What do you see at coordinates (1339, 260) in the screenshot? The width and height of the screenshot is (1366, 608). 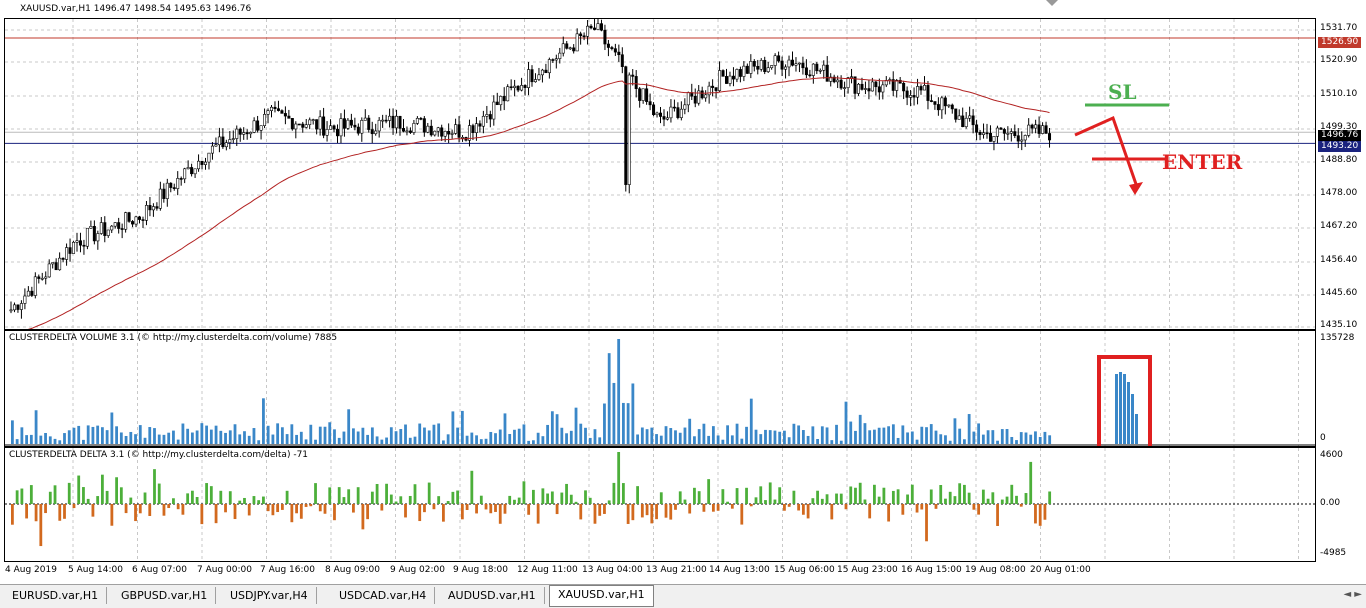 I see `price-scale-label: 1456.40` at bounding box center [1339, 260].